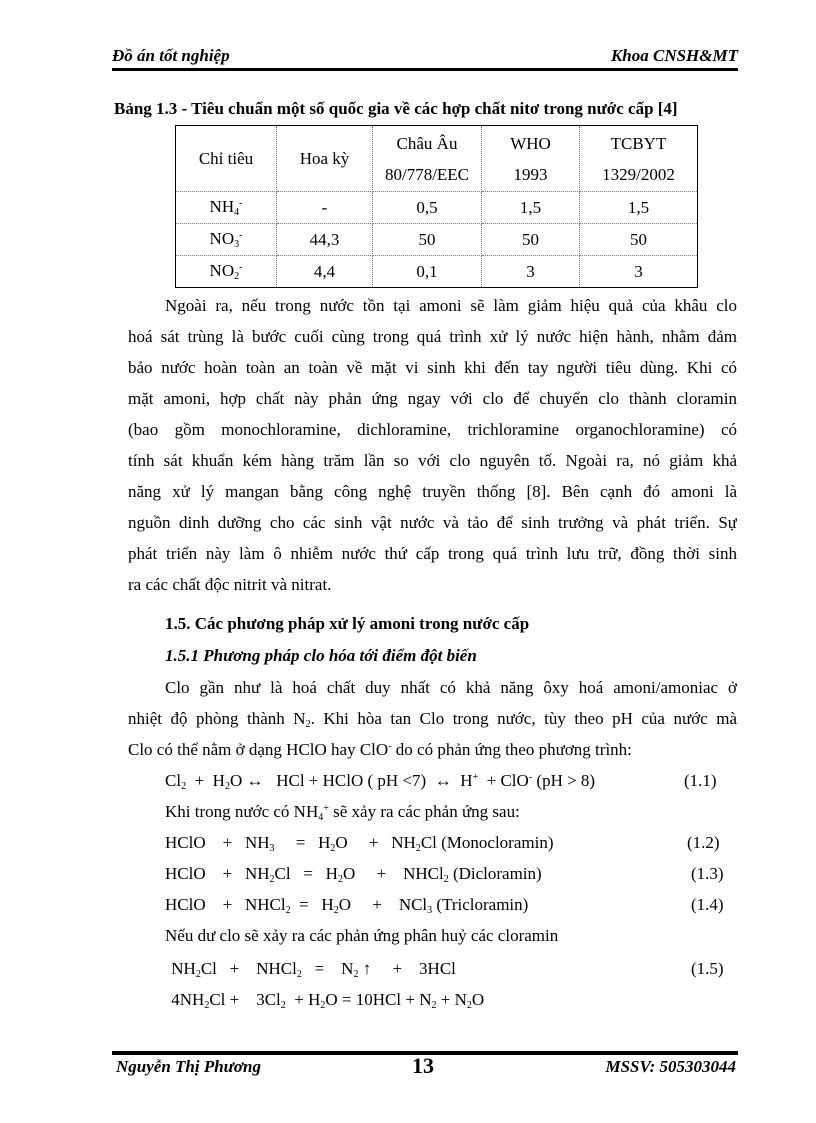  What do you see at coordinates (670, 1066) in the screenshot?
I see `footer-student-id: MSSV: 505303044` at bounding box center [670, 1066].